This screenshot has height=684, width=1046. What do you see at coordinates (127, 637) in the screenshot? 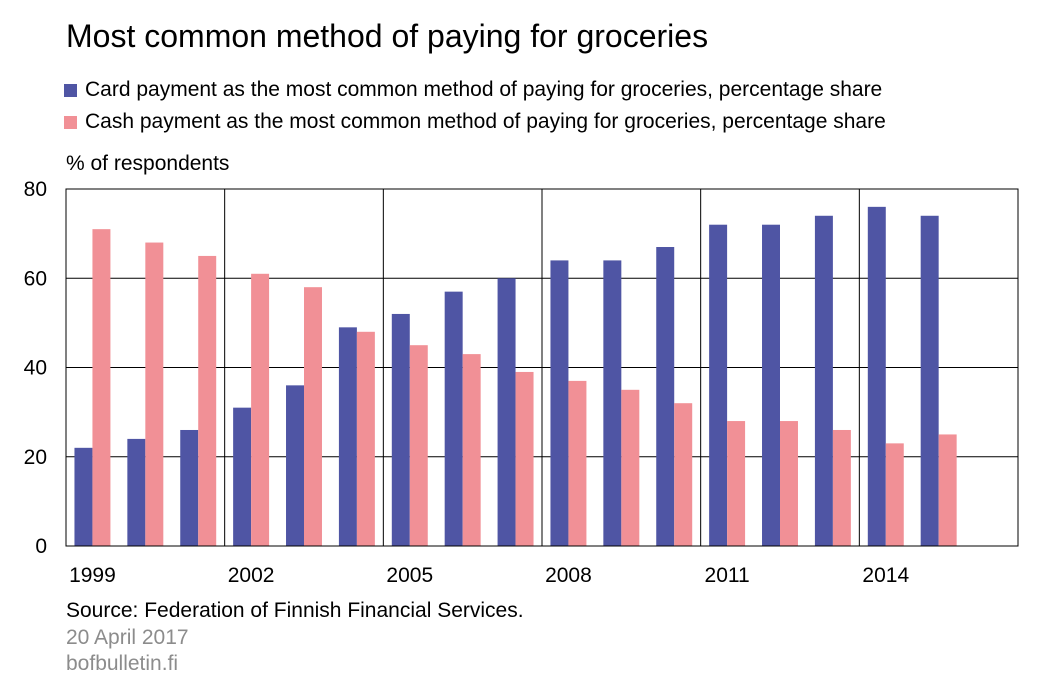
I see `publication-date: 20 April 2017` at bounding box center [127, 637].